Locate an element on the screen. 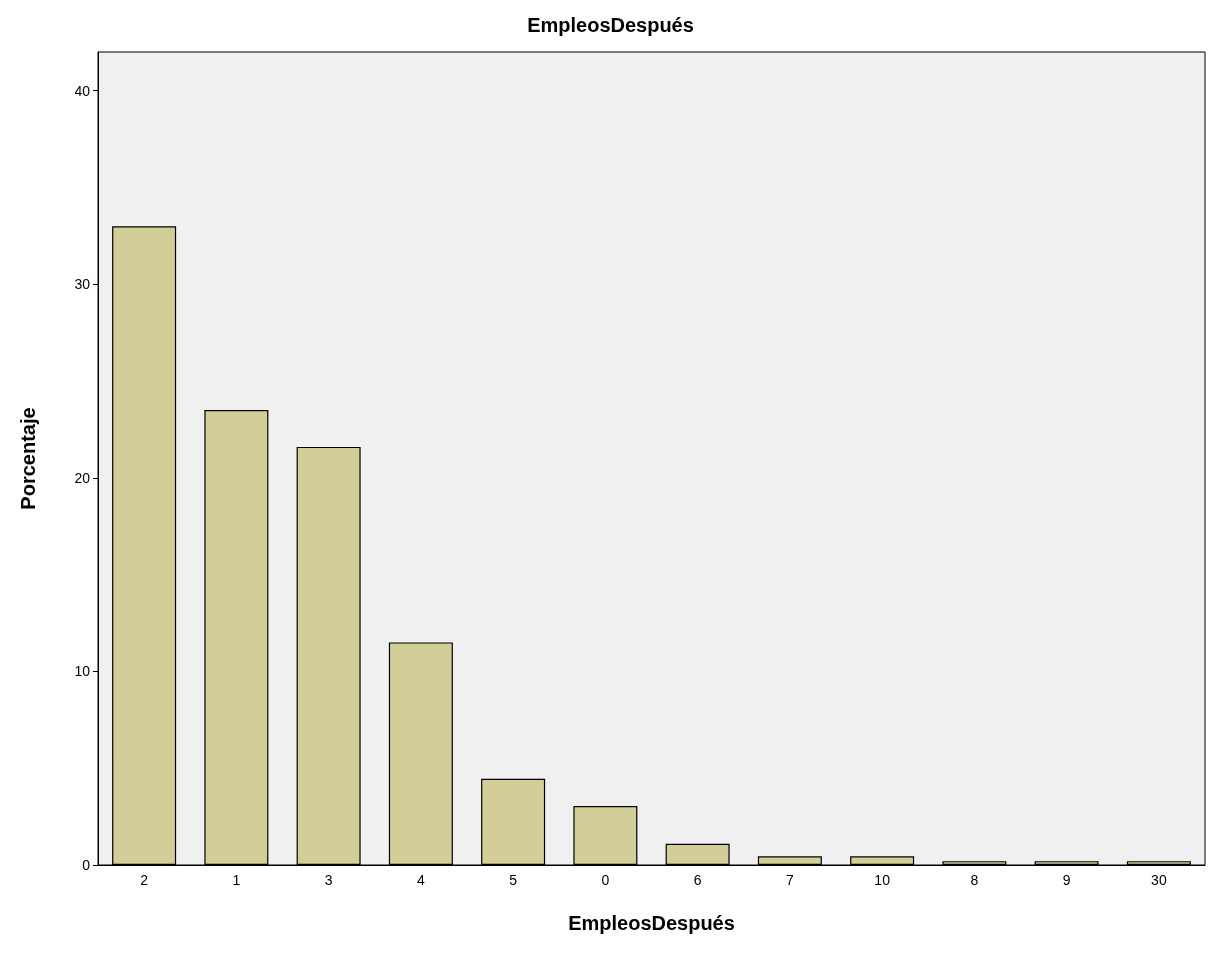 The height and width of the screenshot is (958, 1221). x-tick-label: 7 is located at coordinates (789, 880).